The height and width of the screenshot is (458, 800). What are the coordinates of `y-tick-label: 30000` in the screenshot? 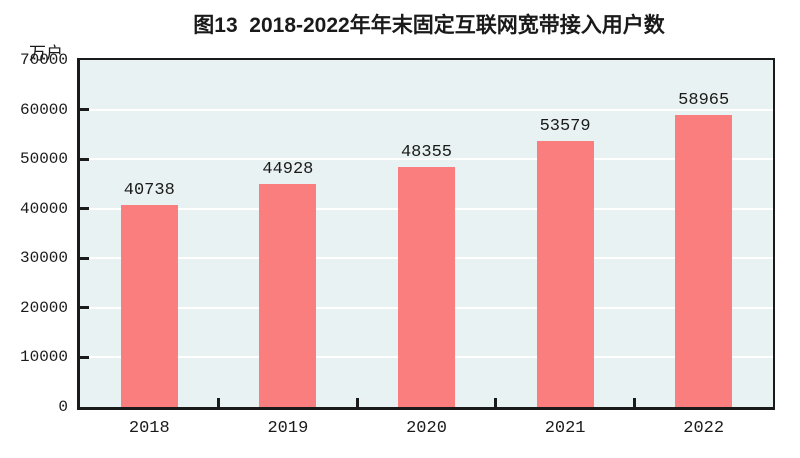 It's located at (43, 258).